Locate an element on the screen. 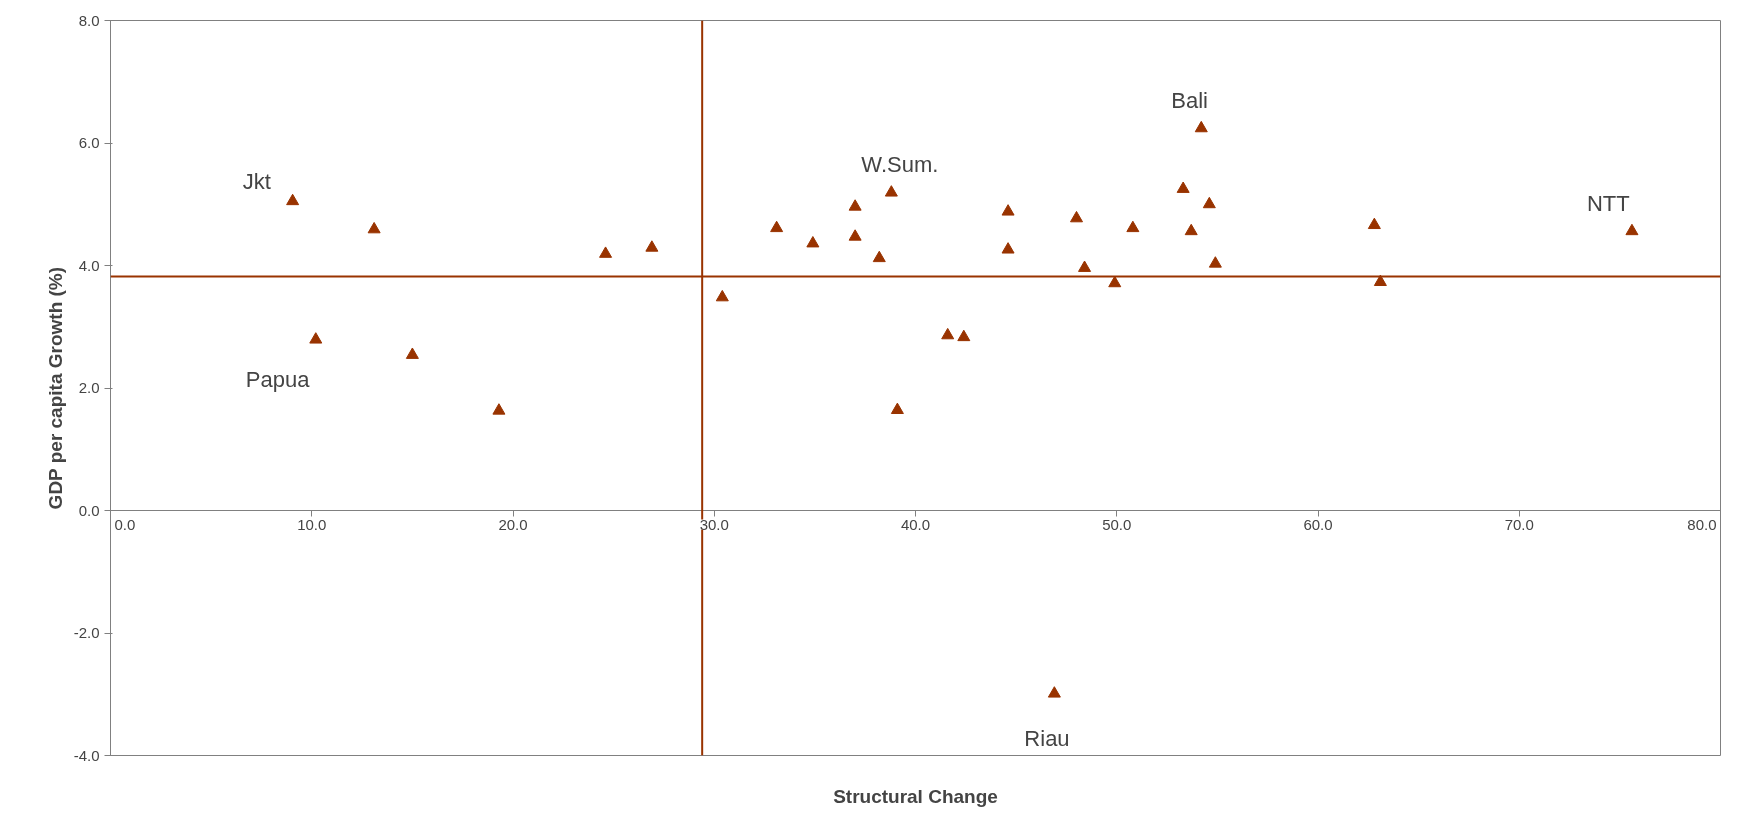 This screenshot has width=1747, height=834. annotation: Jkt is located at coordinates (256, 181).